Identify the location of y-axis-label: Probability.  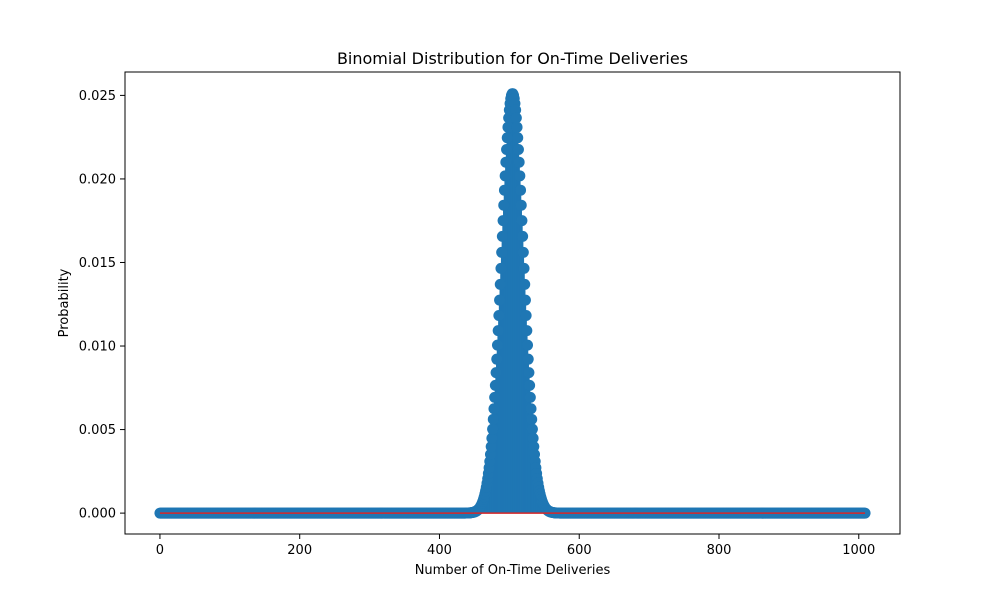
(64, 302).